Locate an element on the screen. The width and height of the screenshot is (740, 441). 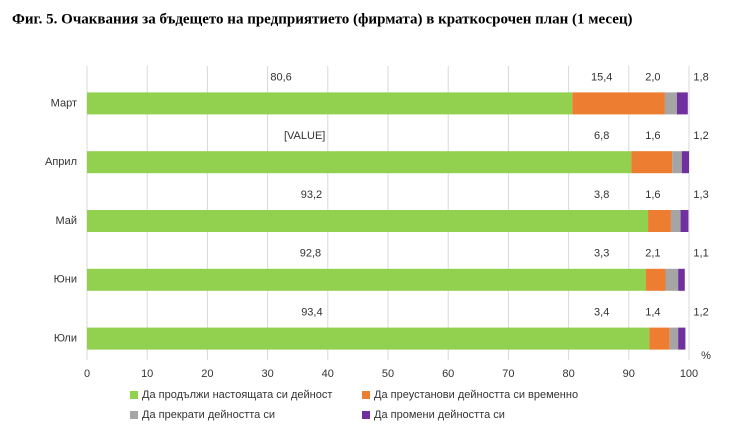
x-tick-label: 100 is located at coordinates (689, 374).